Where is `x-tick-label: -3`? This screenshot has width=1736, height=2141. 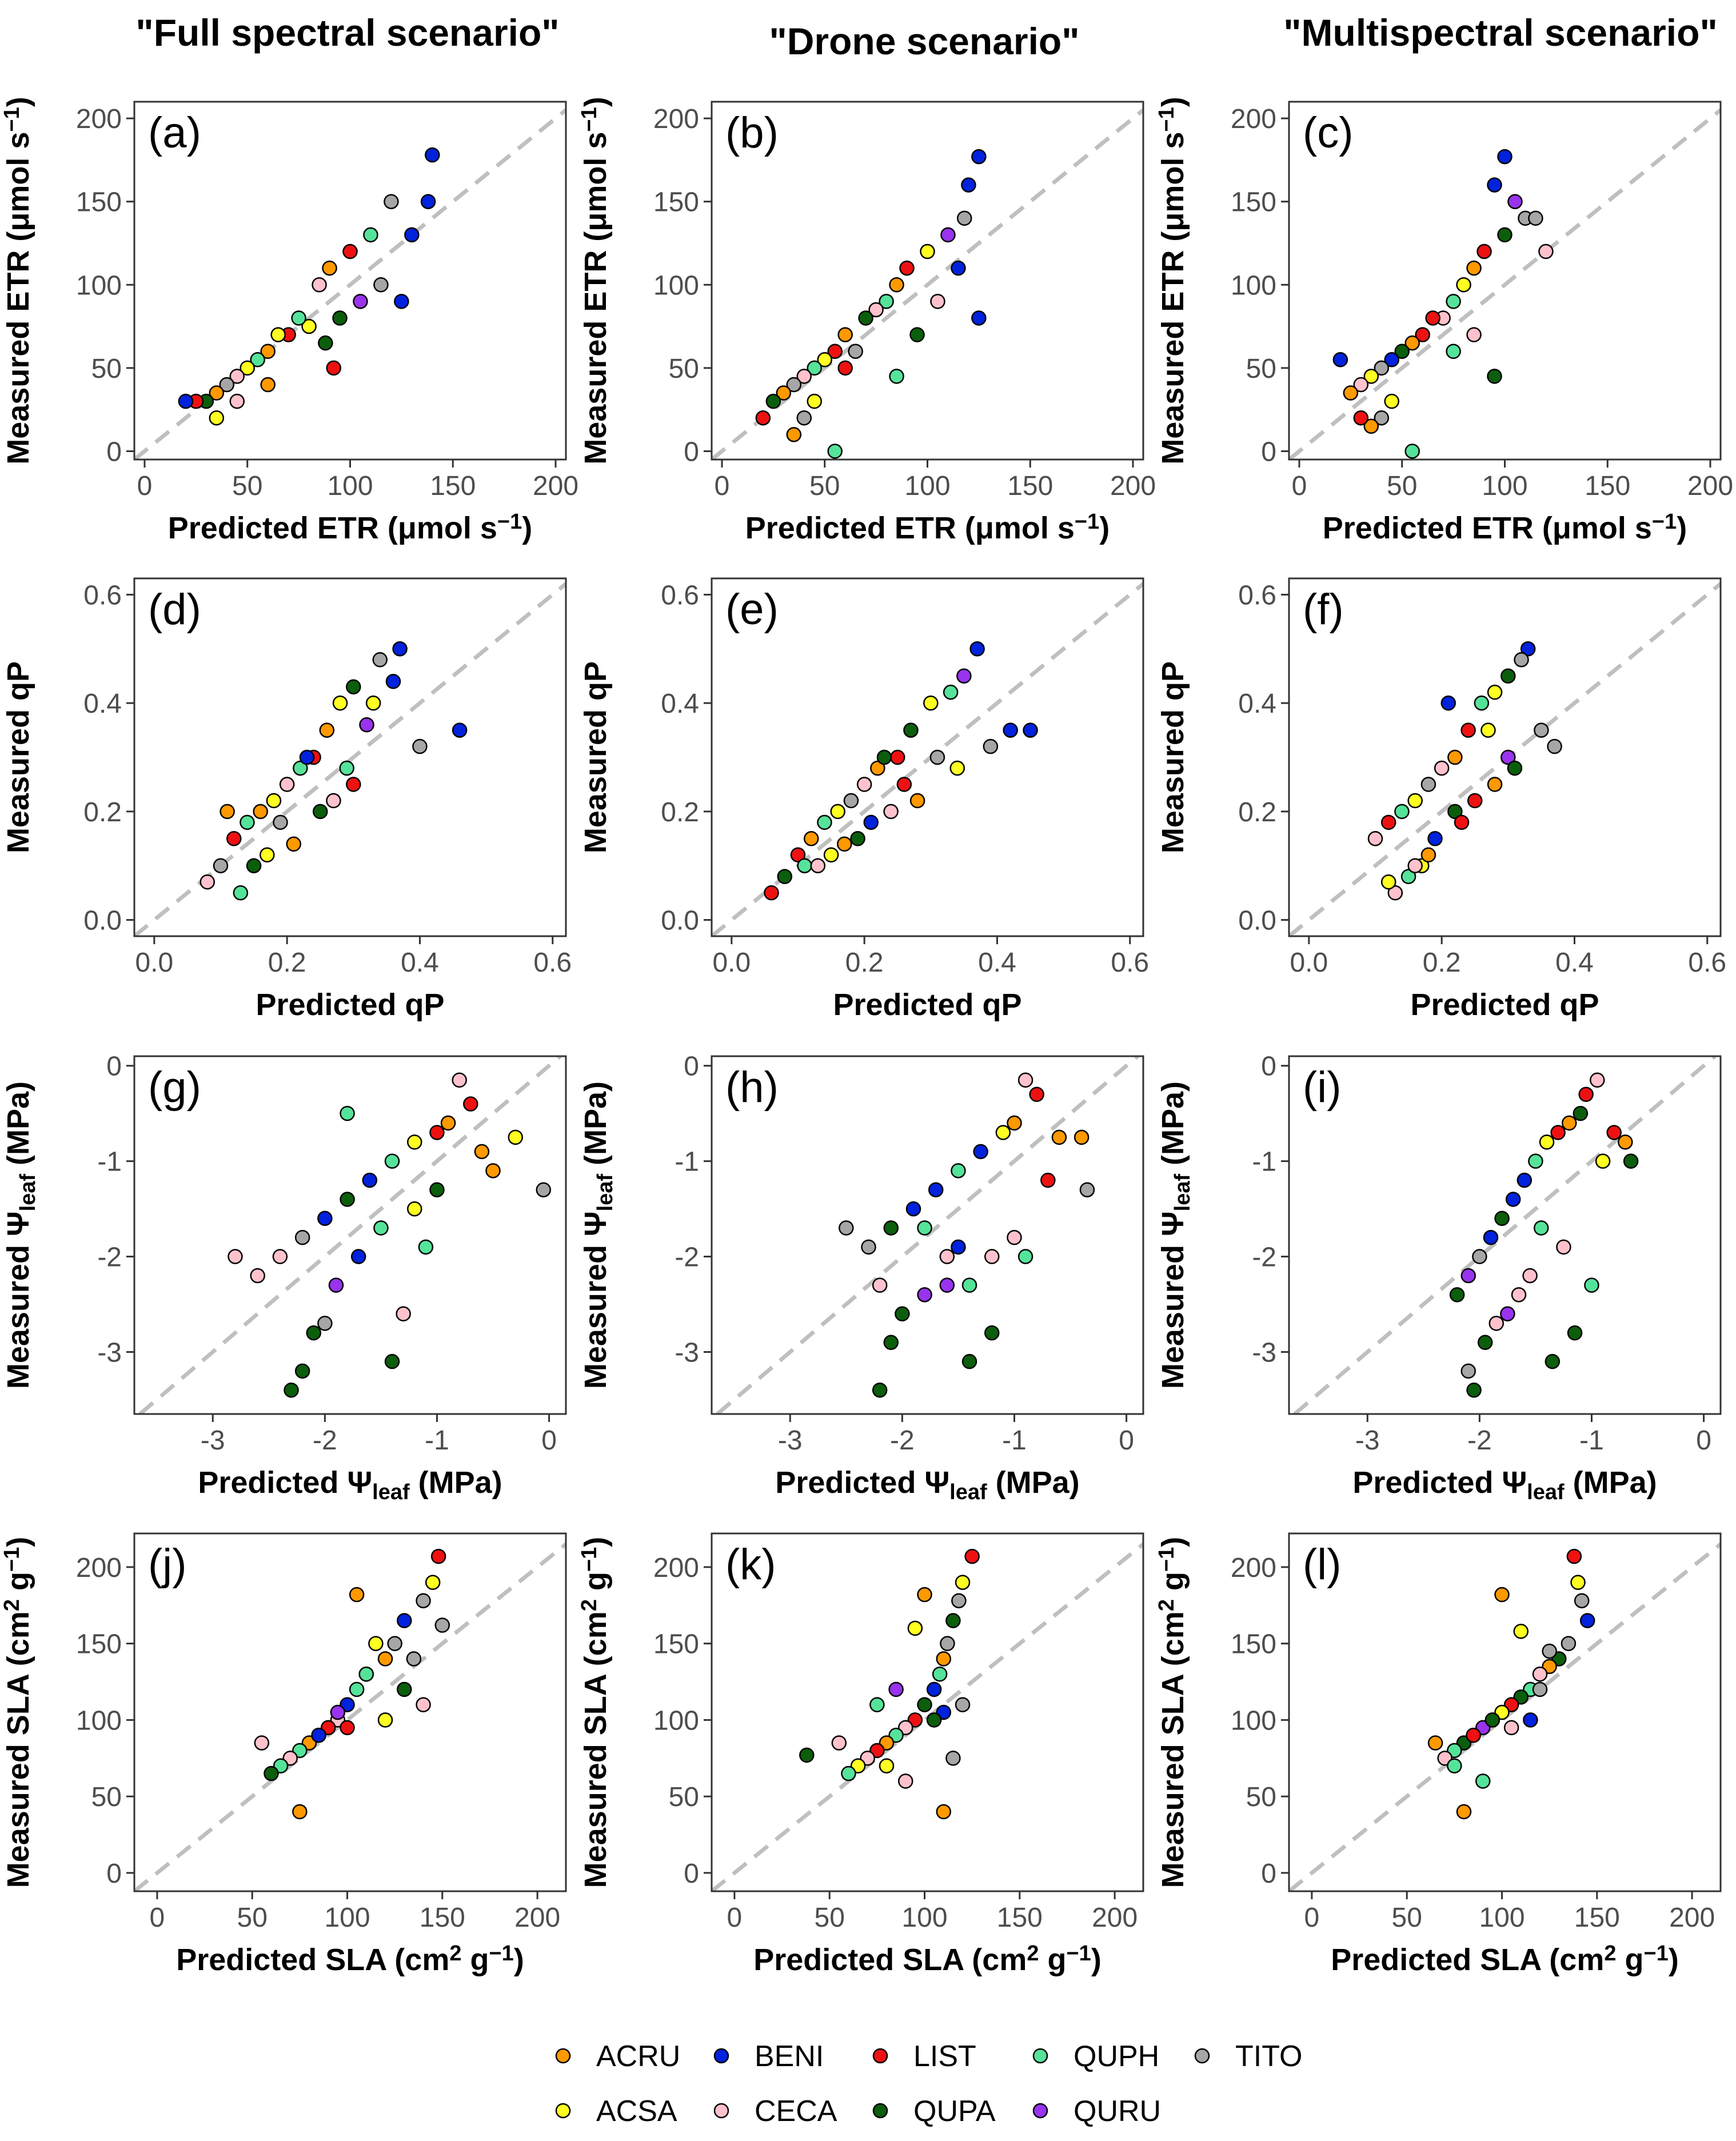
x-tick-label: -3 is located at coordinates (1367, 1440).